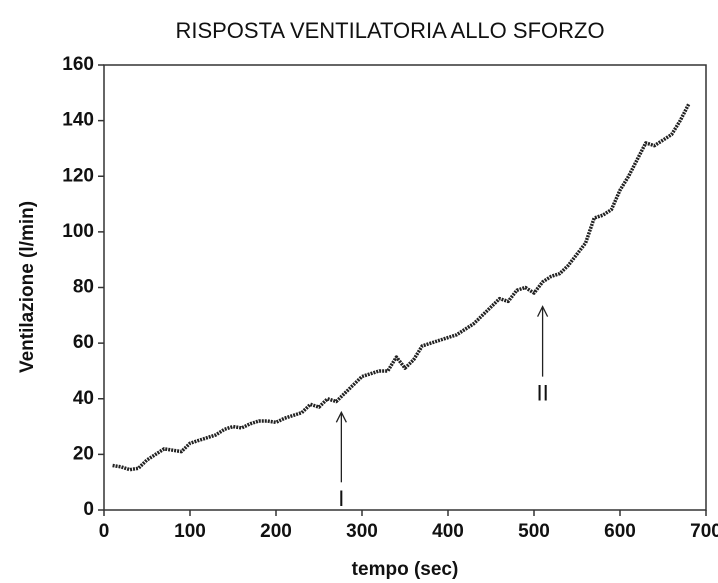 This screenshot has width=718, height=583. What do you see at coordinates (78, 64) in the screenshot?
I see `y-tick-label: 160` at bounding box center [78, 64].